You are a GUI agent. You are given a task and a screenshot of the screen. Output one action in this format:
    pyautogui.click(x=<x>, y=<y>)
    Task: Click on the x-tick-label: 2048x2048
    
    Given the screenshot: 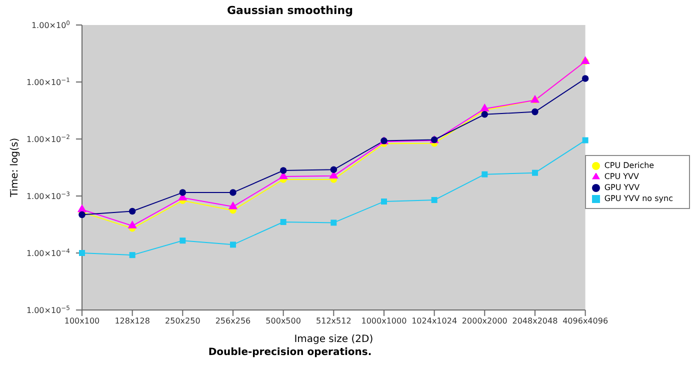 What is the action you would take?
    pyautogui.click(x=535, y=321)
    